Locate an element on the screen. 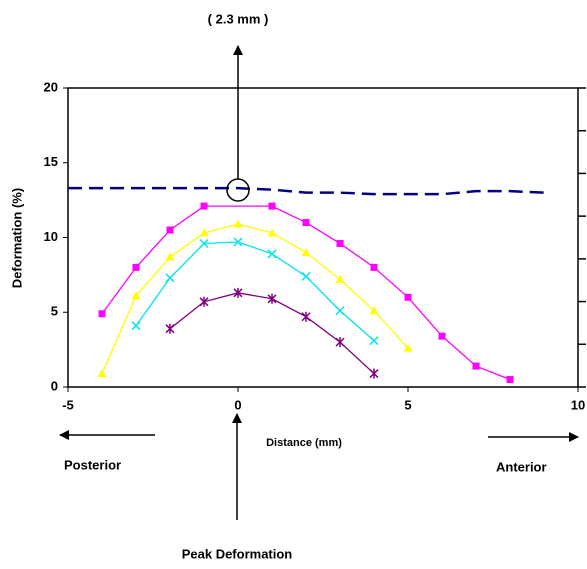 The width and height of the screenshot is (587, 569). annotation-right: Anterior is located at coordinates (521, 466).